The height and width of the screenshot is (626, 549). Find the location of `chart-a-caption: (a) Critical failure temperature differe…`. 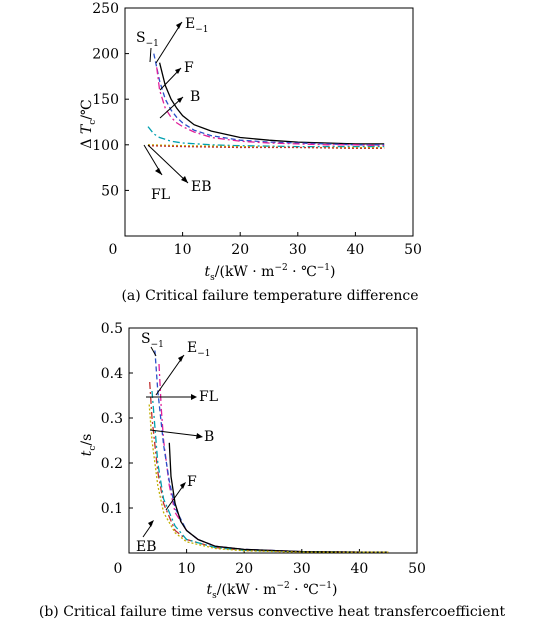

chart-a-caption: (a) Critical failure temperature differe… is located at coordinates (269, 296).